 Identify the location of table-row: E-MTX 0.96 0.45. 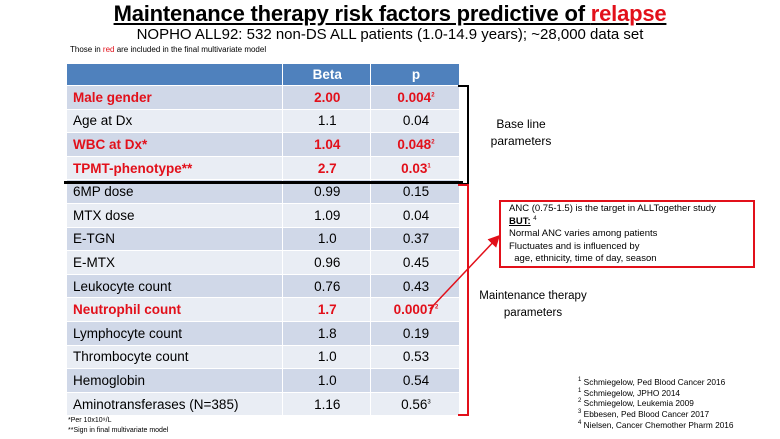
(263, 262).